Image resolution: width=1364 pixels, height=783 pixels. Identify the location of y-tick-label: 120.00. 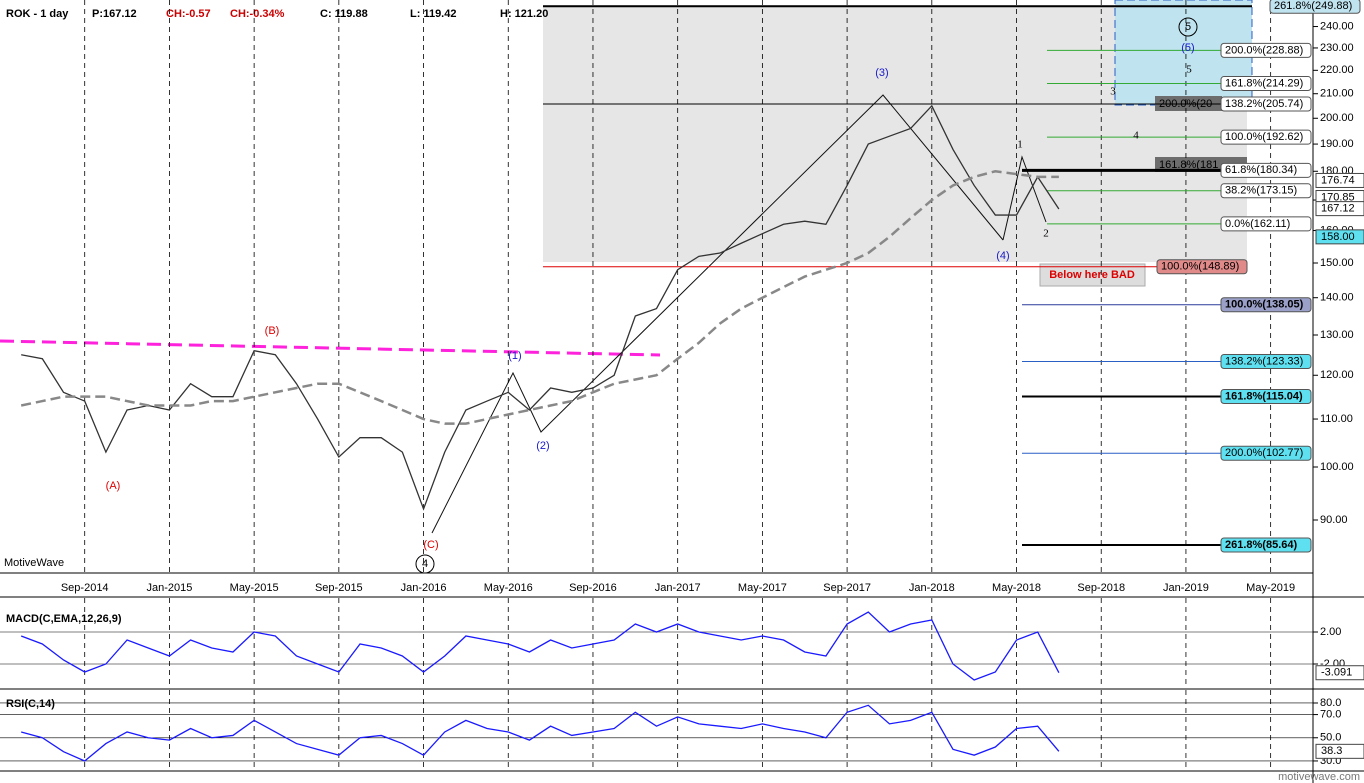
(1337, 375).